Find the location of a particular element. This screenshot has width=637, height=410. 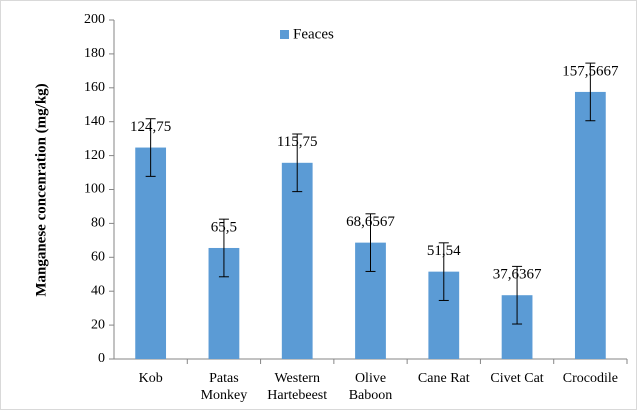

y-tick-label: 40 is located at coordinates (98, 290).